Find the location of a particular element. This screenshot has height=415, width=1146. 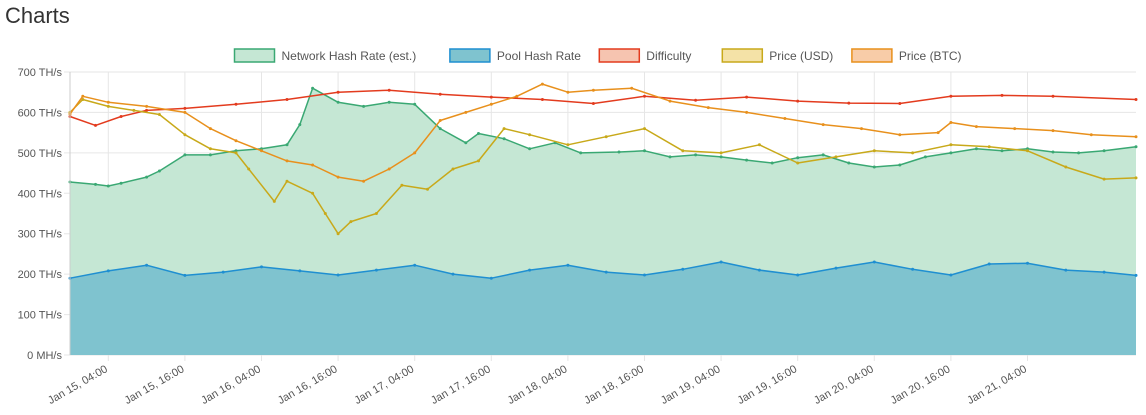

legend-item-difficulty: Difficulty is located at coordinates (644, 55).